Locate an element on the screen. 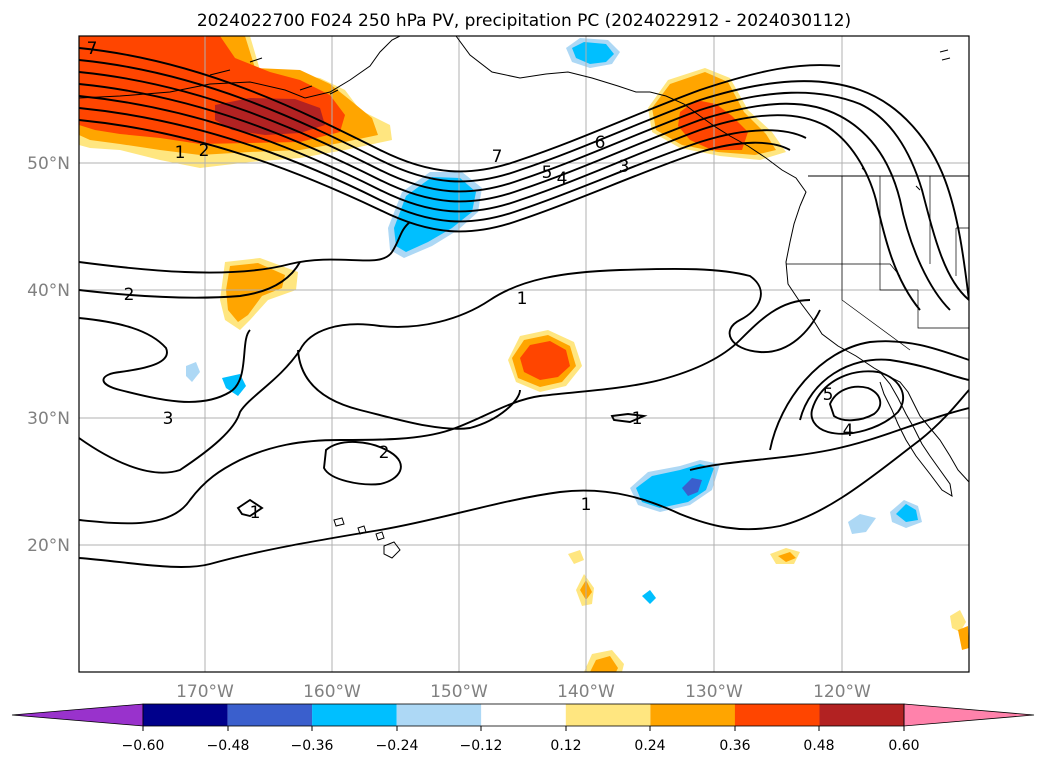 Image resolution: width=1047 pixels, height=765 pixels. precip-blob-57n-mid is located at coordinates (593, 53).